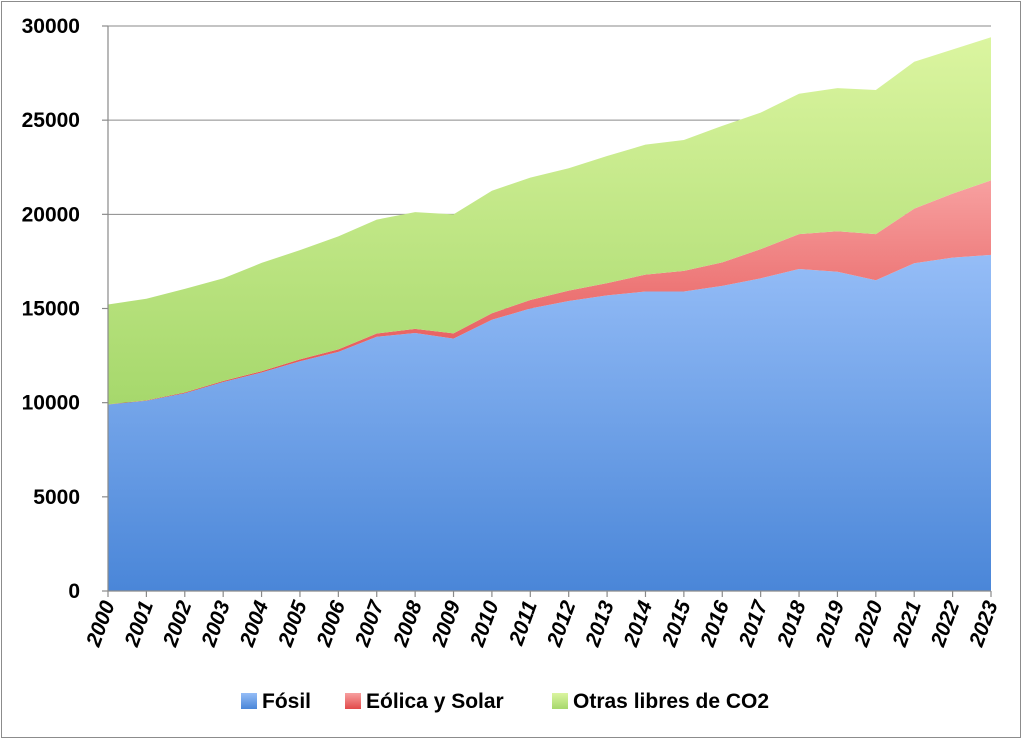 The image size is (1024, 741). I want to click on x-tick-label-2012: 2012, so click(561, 624).